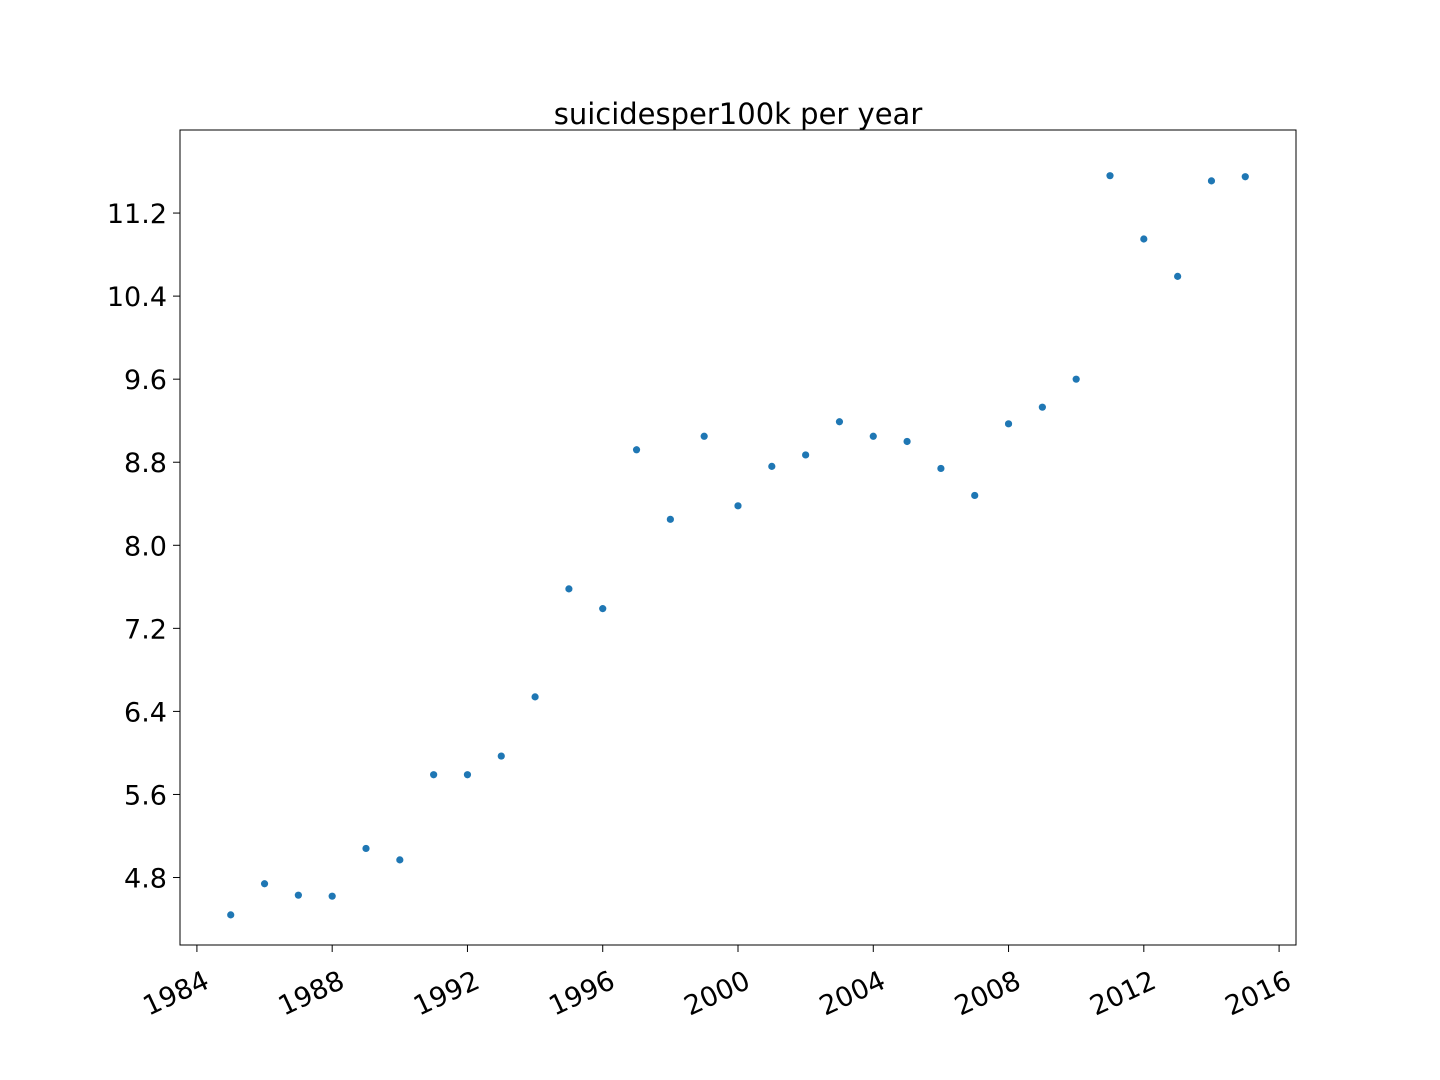 The height and width of the screenshot is (1080, 1440). I want to click on y-tick-label: 6.4, so click(145, 712).